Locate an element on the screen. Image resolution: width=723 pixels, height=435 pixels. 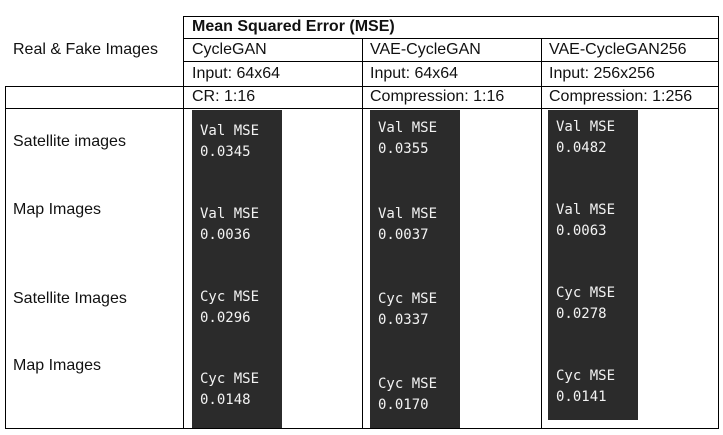
metric-label-vae-cyclegan-satellite-cyc: Cyc MSE is located at coordinates (408, 299).